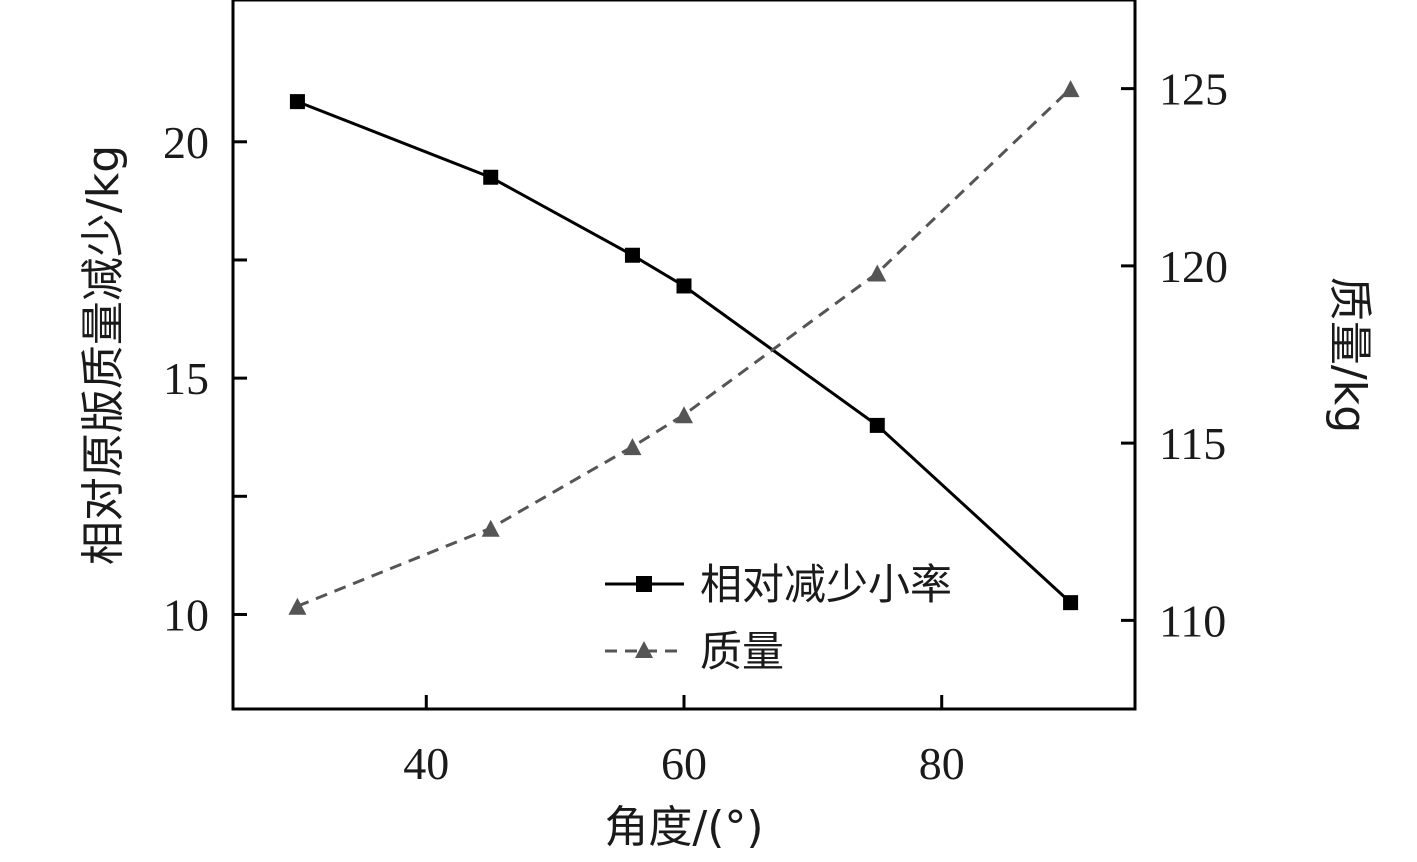 This screenshot has height=862, width=1417. What do you see at coordinates (683, 827) in the screenshot?
I see `x-axis-title: 角度/(°)` at bounding box center [683, 827].